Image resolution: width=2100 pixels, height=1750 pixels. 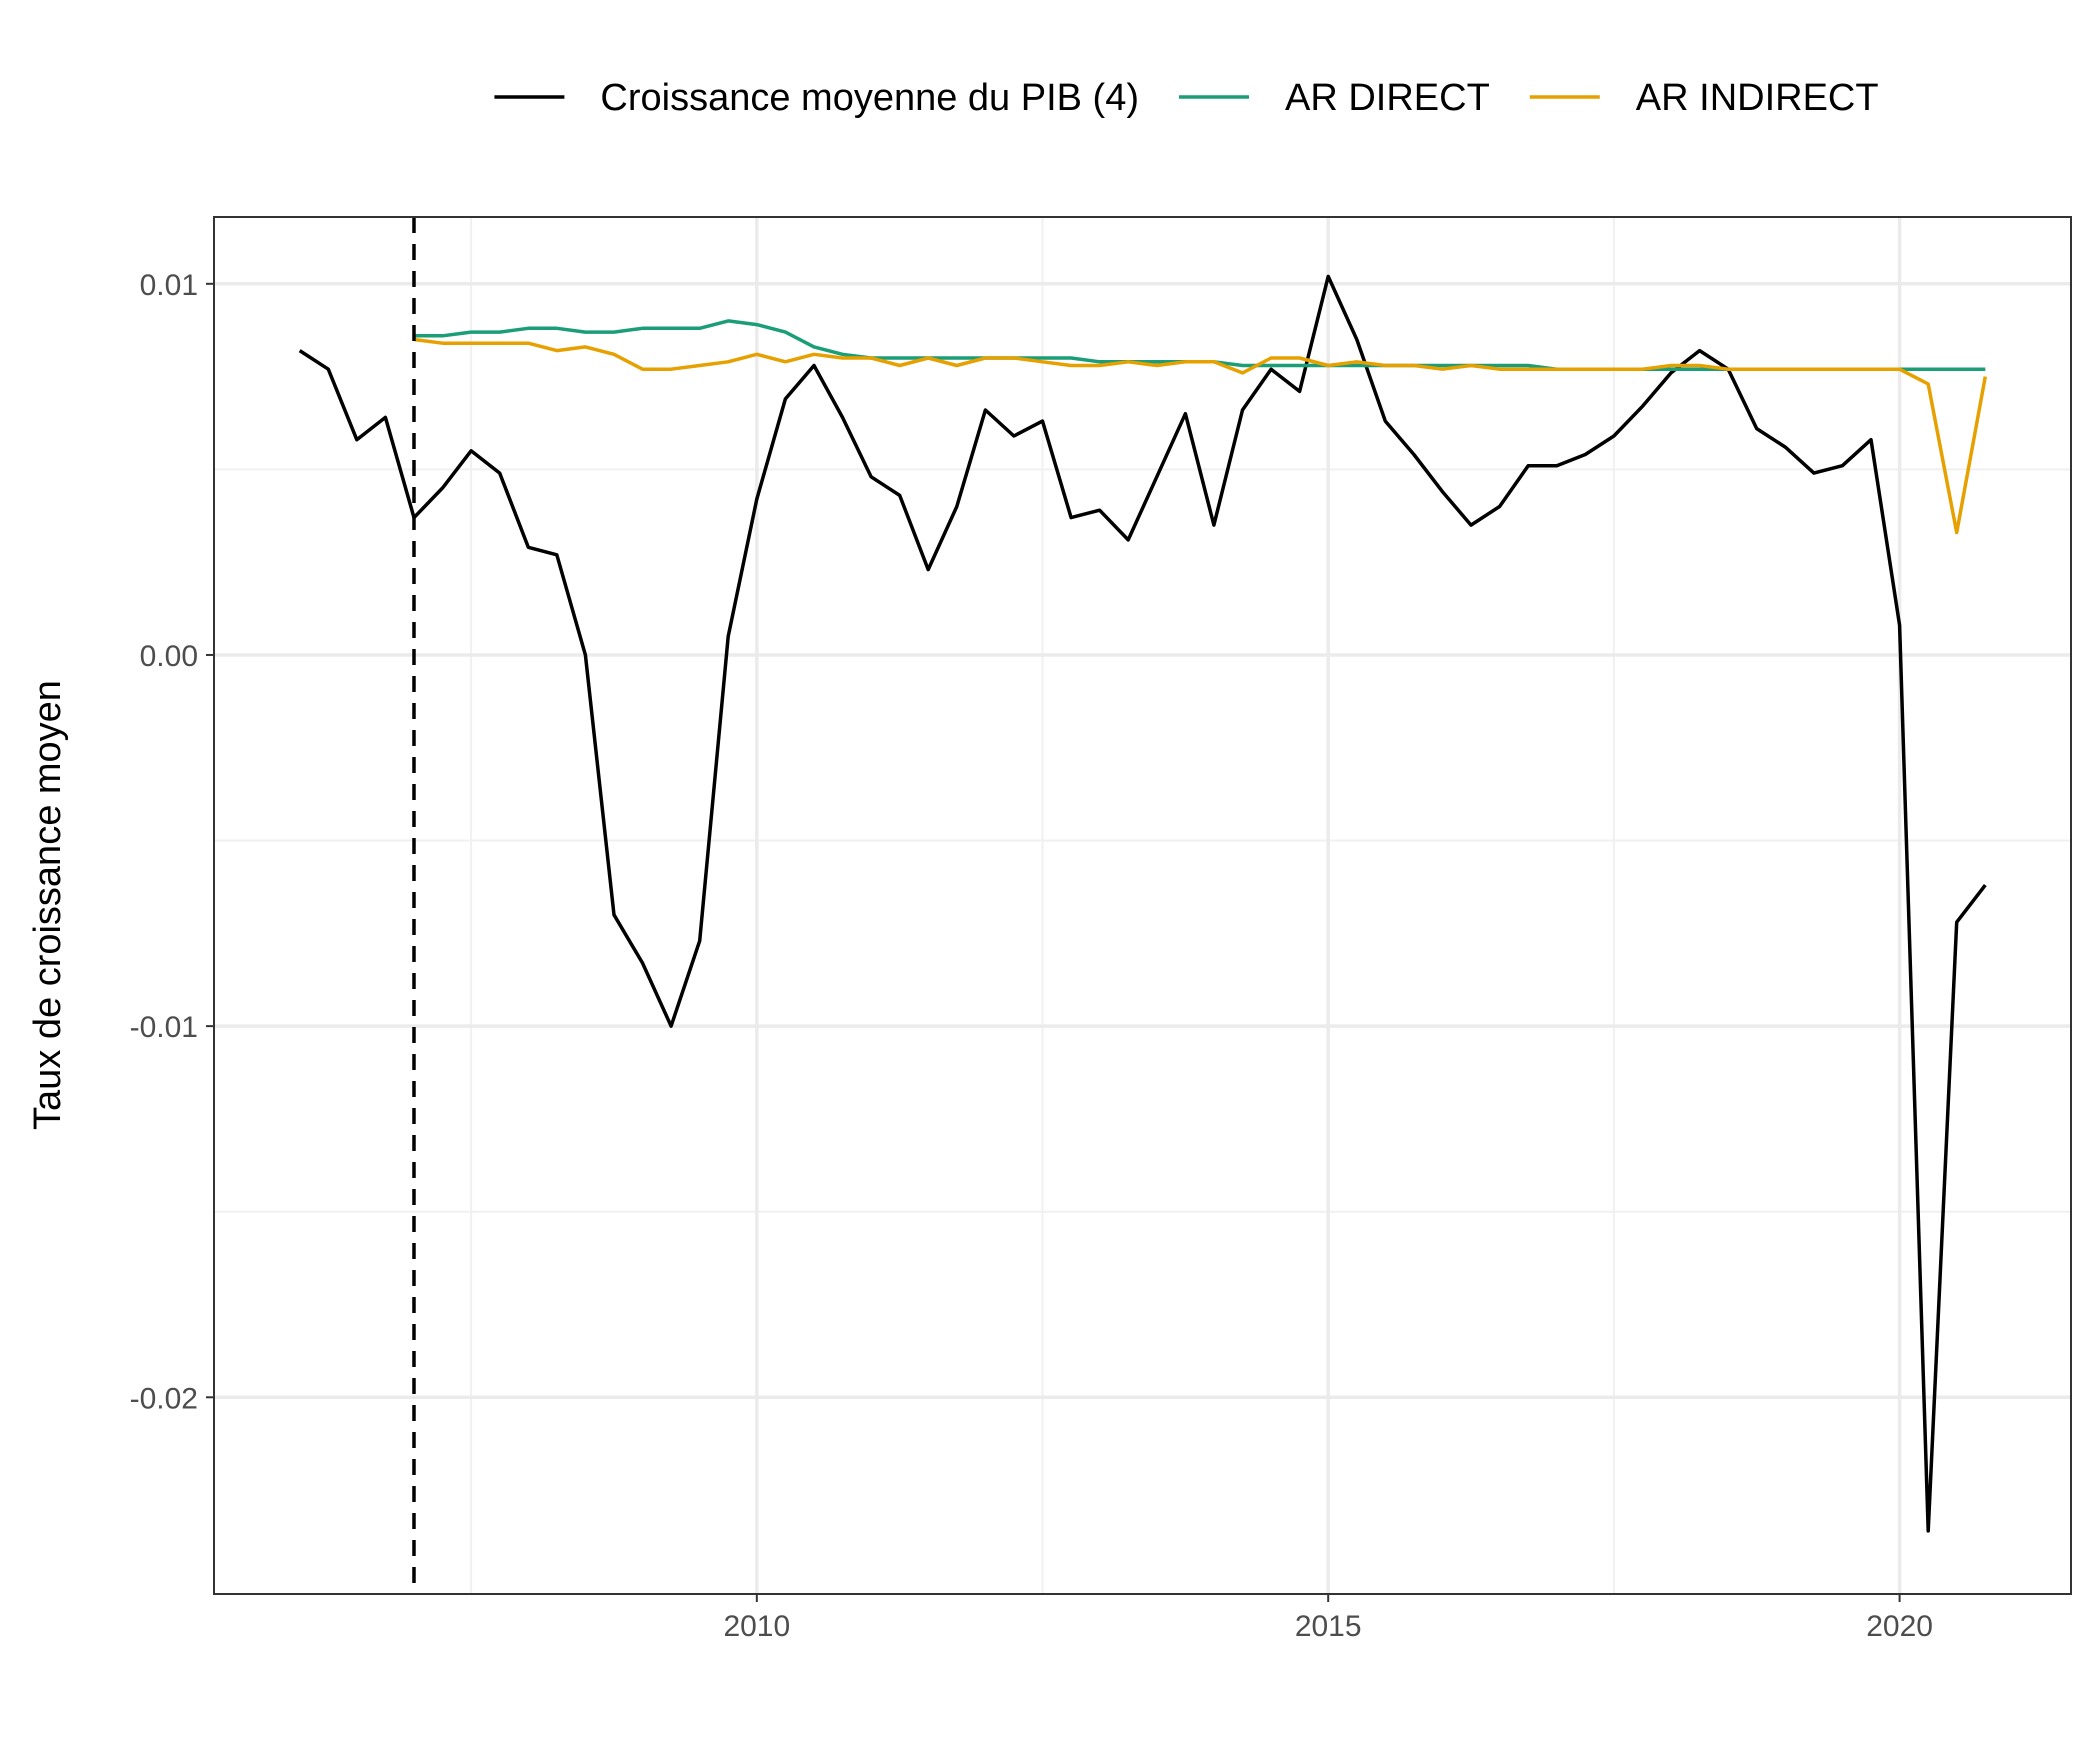 I want to click on y-axis-title: Taux de croissance moyen, so click(x=48, y=905).